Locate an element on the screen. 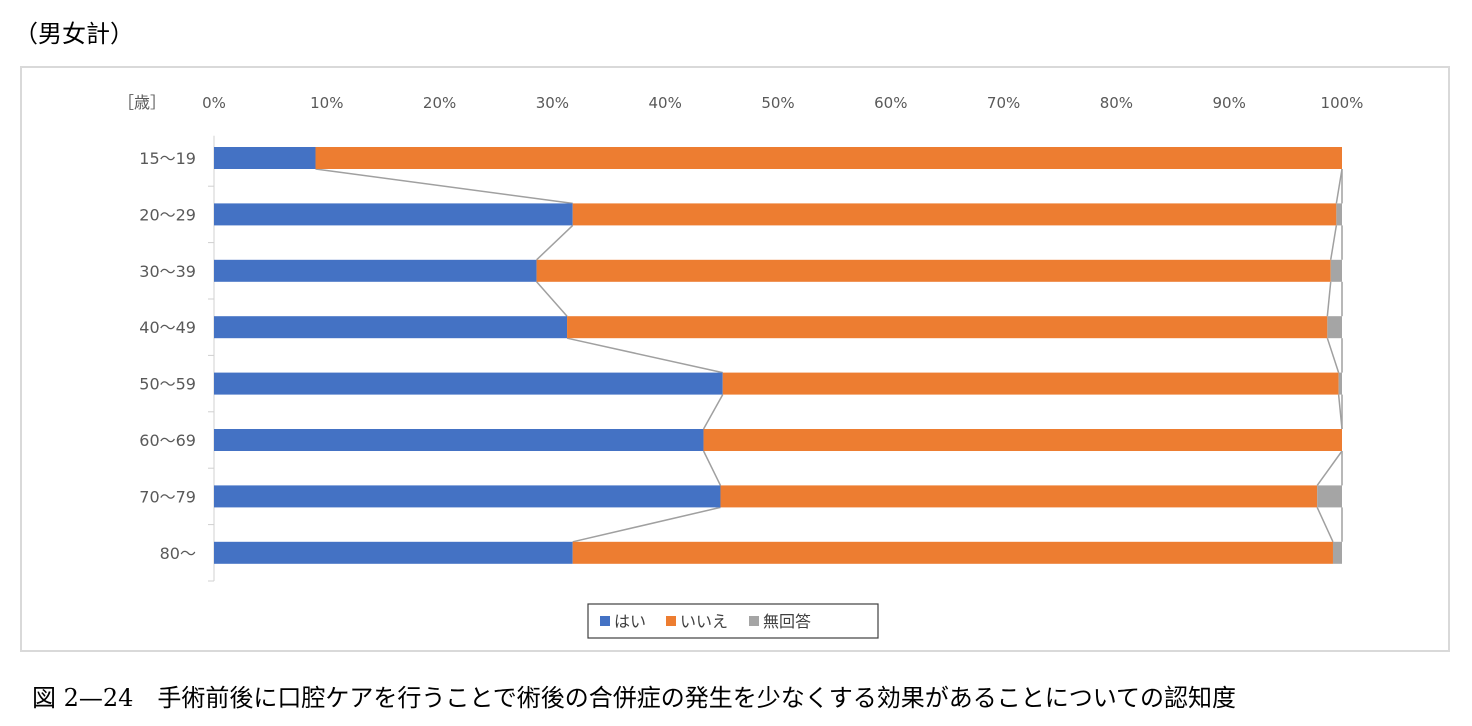  x-tick-label: 30% is located at coordinates (552, 103).